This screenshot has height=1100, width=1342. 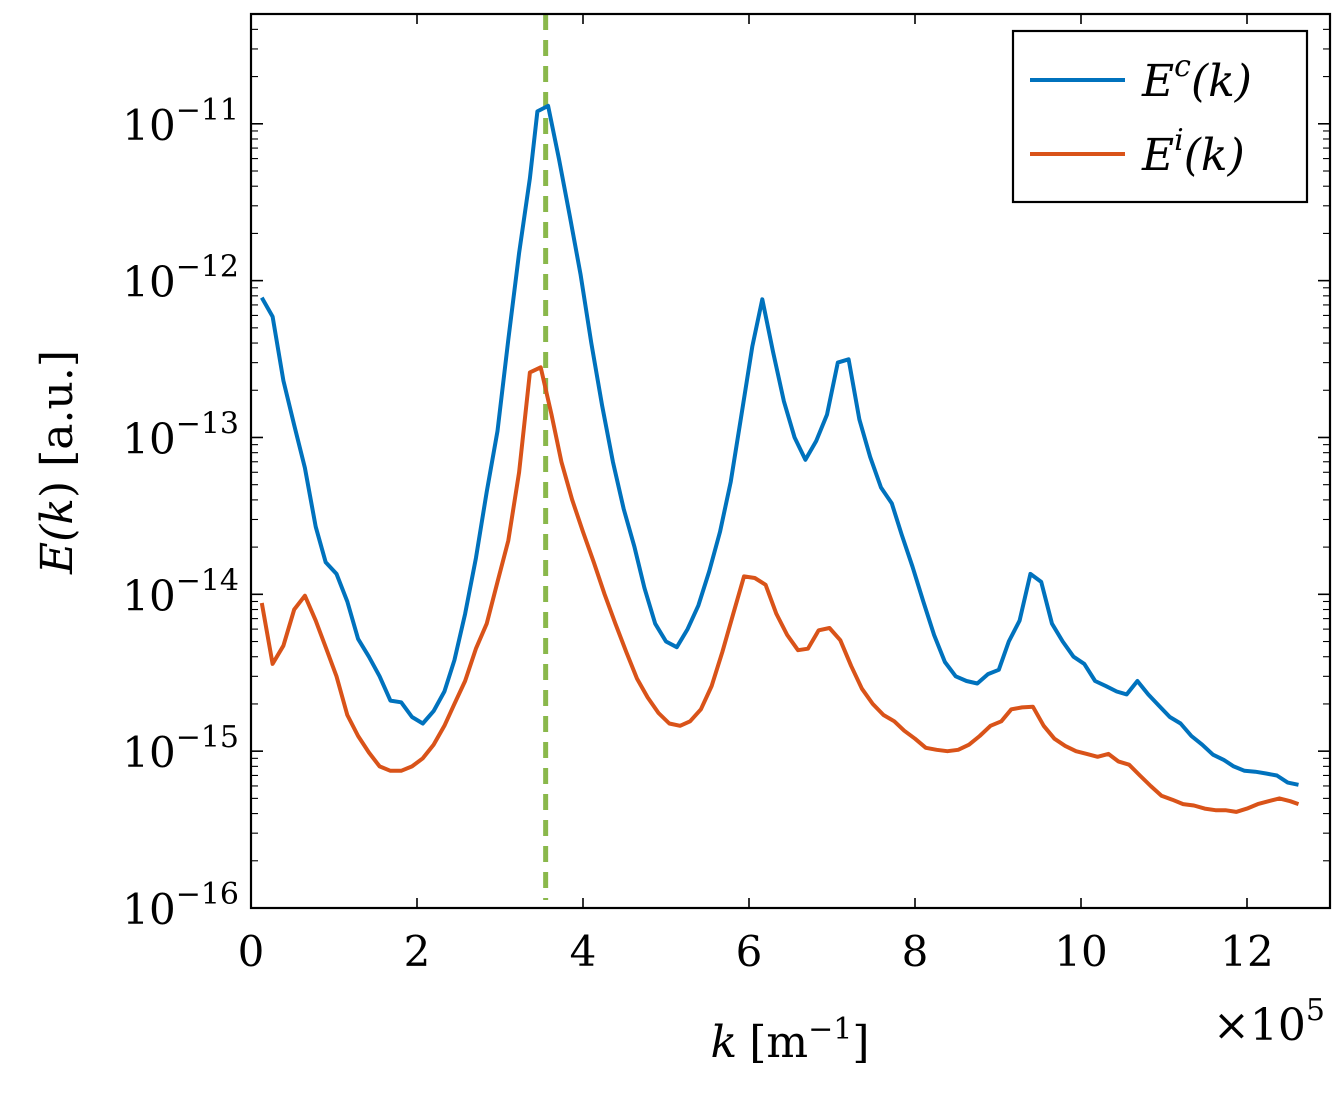 I want to click on x-axis-multiplier: ×10⁵, so click(x=1269, y=1022).